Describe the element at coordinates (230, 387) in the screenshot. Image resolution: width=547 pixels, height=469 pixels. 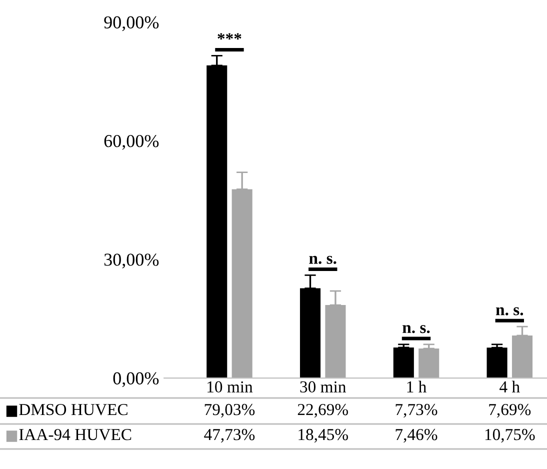
I see `x-tick-label: 10 min` at that location.